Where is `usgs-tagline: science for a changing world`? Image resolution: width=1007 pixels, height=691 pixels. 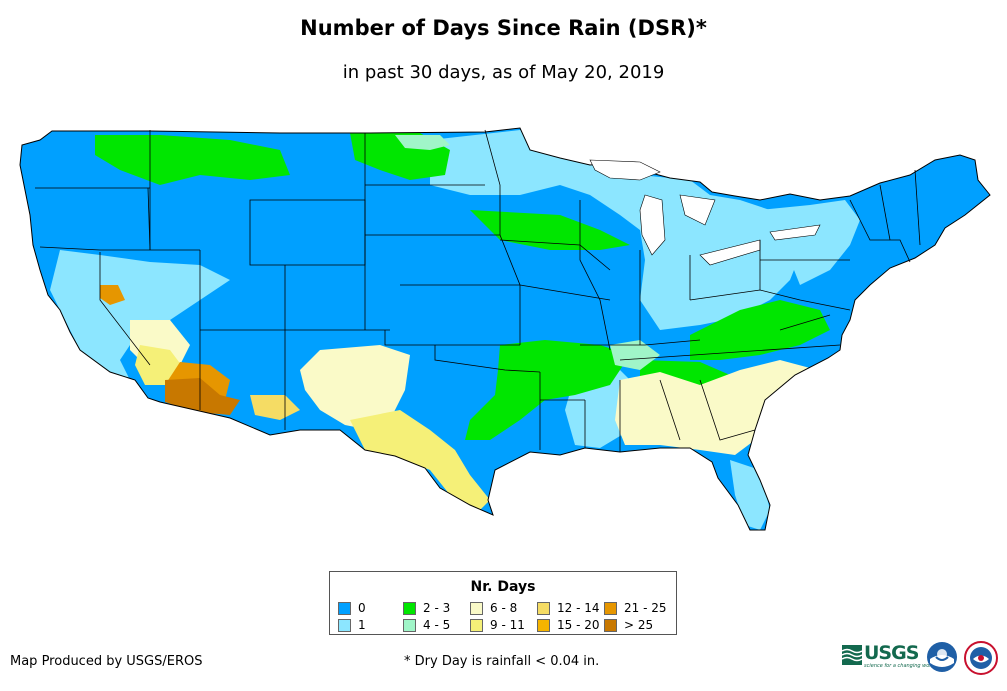 usgs-tagline: science for a changing world is located at coordinates (900, 666).